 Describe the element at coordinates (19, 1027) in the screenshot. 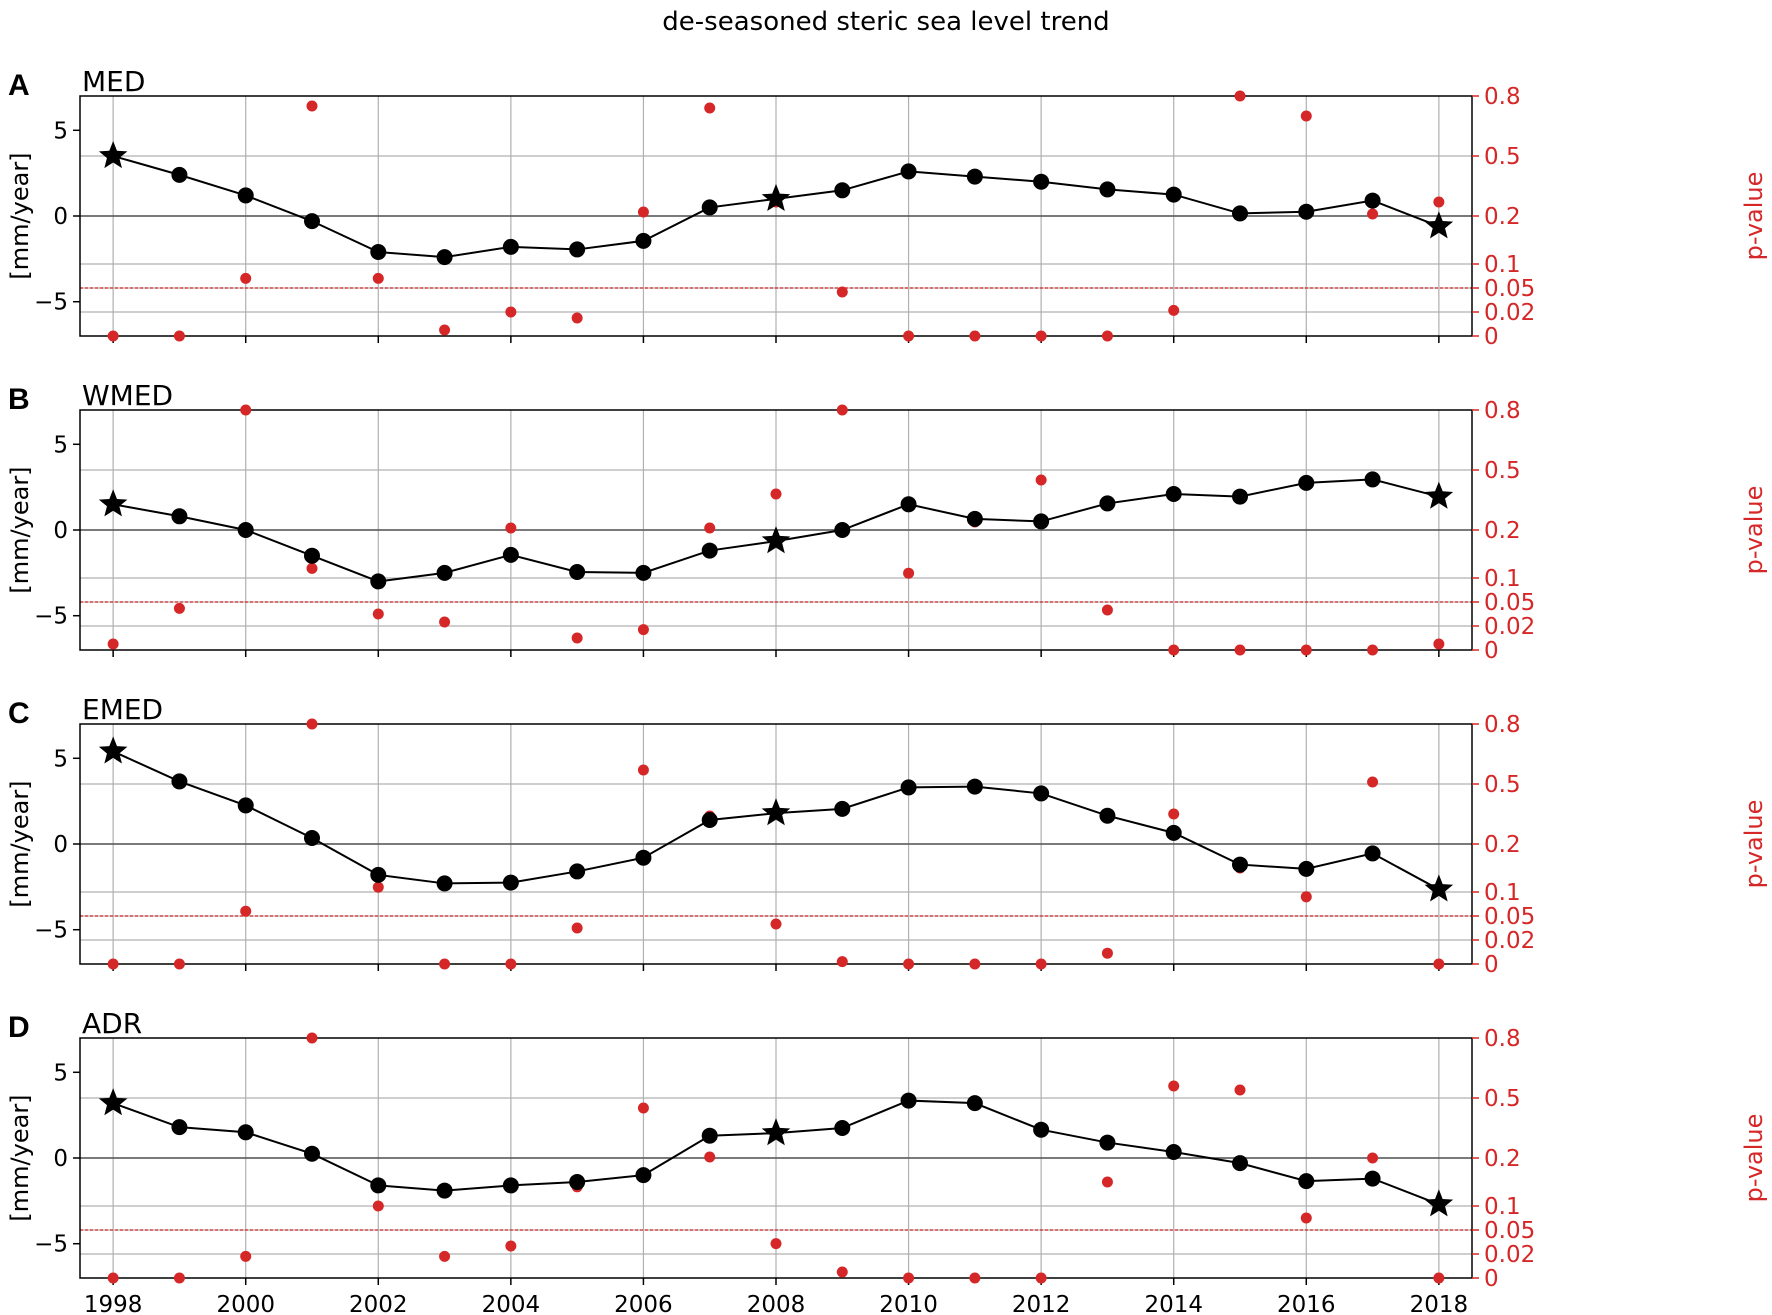

I see `panel-letter: D` at that location.